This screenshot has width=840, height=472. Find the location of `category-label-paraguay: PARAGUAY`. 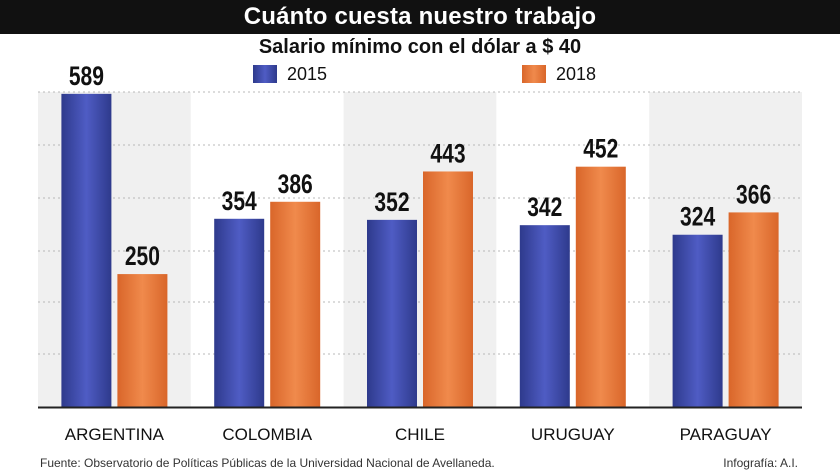

category-label-paraguay: PARAGUAY is located at coordinates (726, 434).